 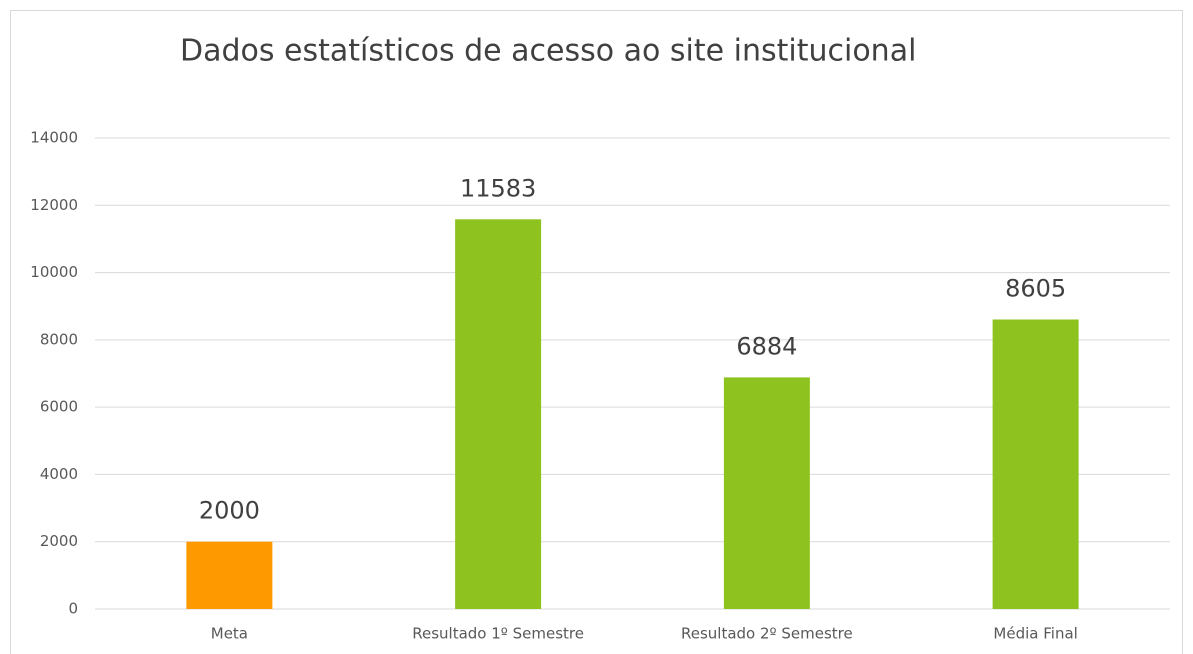 What do you see at coordinates (73, 609) in the screenshot?
I see `y-tick-label: 0` at bounding box center [73, 609].